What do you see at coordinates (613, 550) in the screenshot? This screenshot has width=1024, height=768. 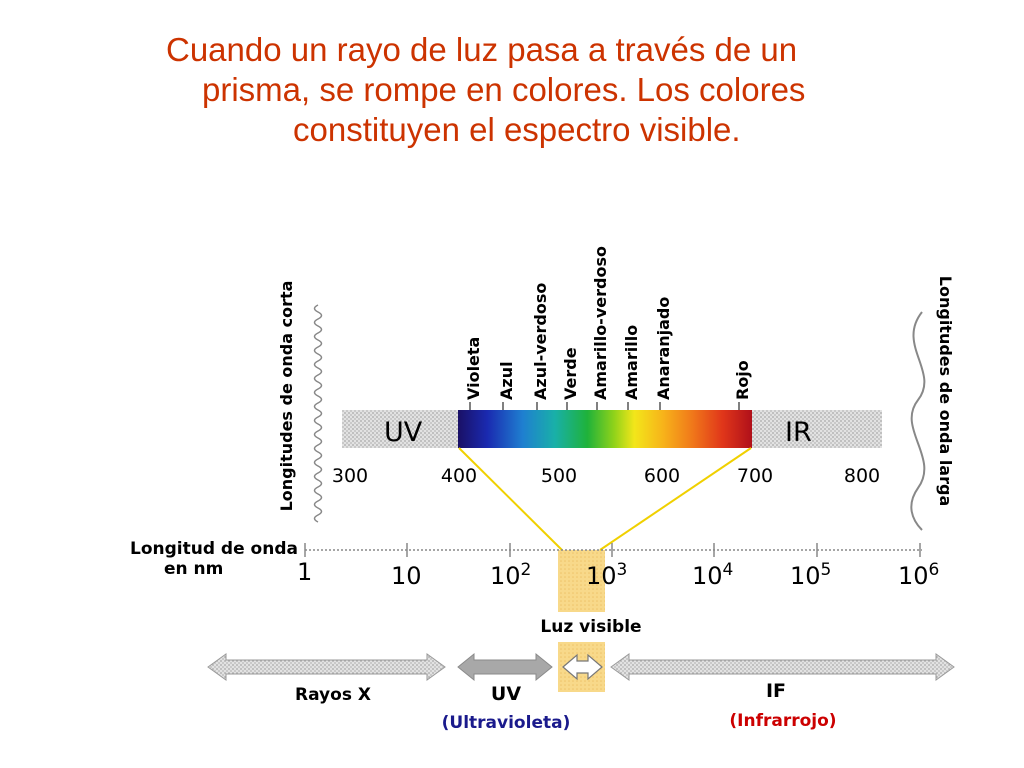 I see `wavelength-axis` at bounding box center [613, 550].